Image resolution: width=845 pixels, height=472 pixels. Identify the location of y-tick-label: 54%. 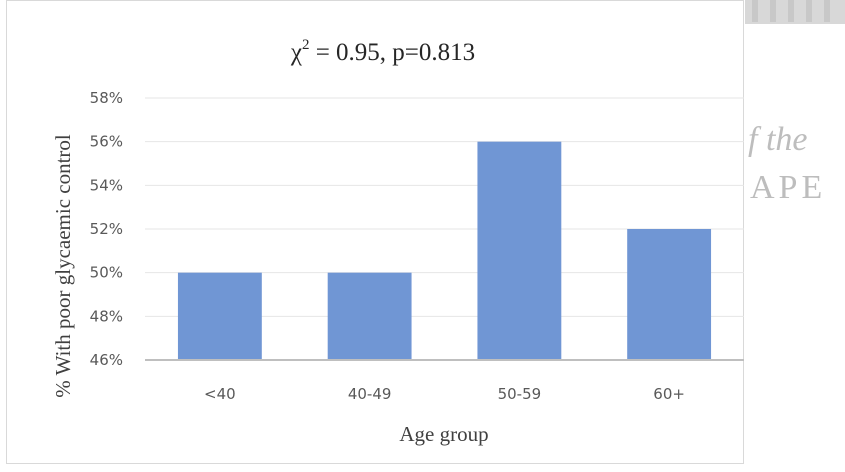
(106, 185).